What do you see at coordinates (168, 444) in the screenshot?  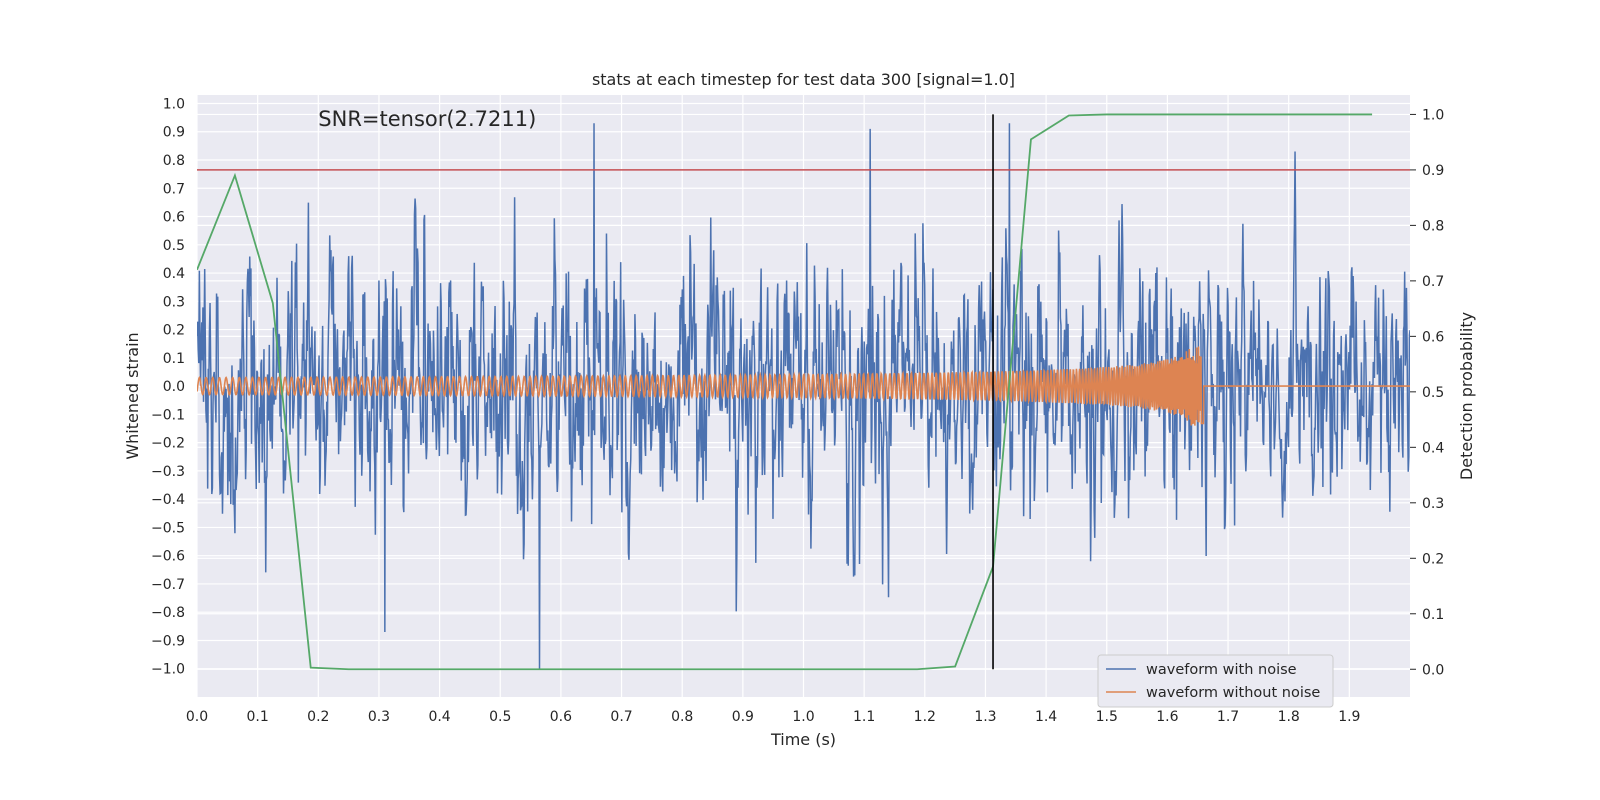 I see `y-left-tick-label: −0.2` at bounding box center [168, 444].